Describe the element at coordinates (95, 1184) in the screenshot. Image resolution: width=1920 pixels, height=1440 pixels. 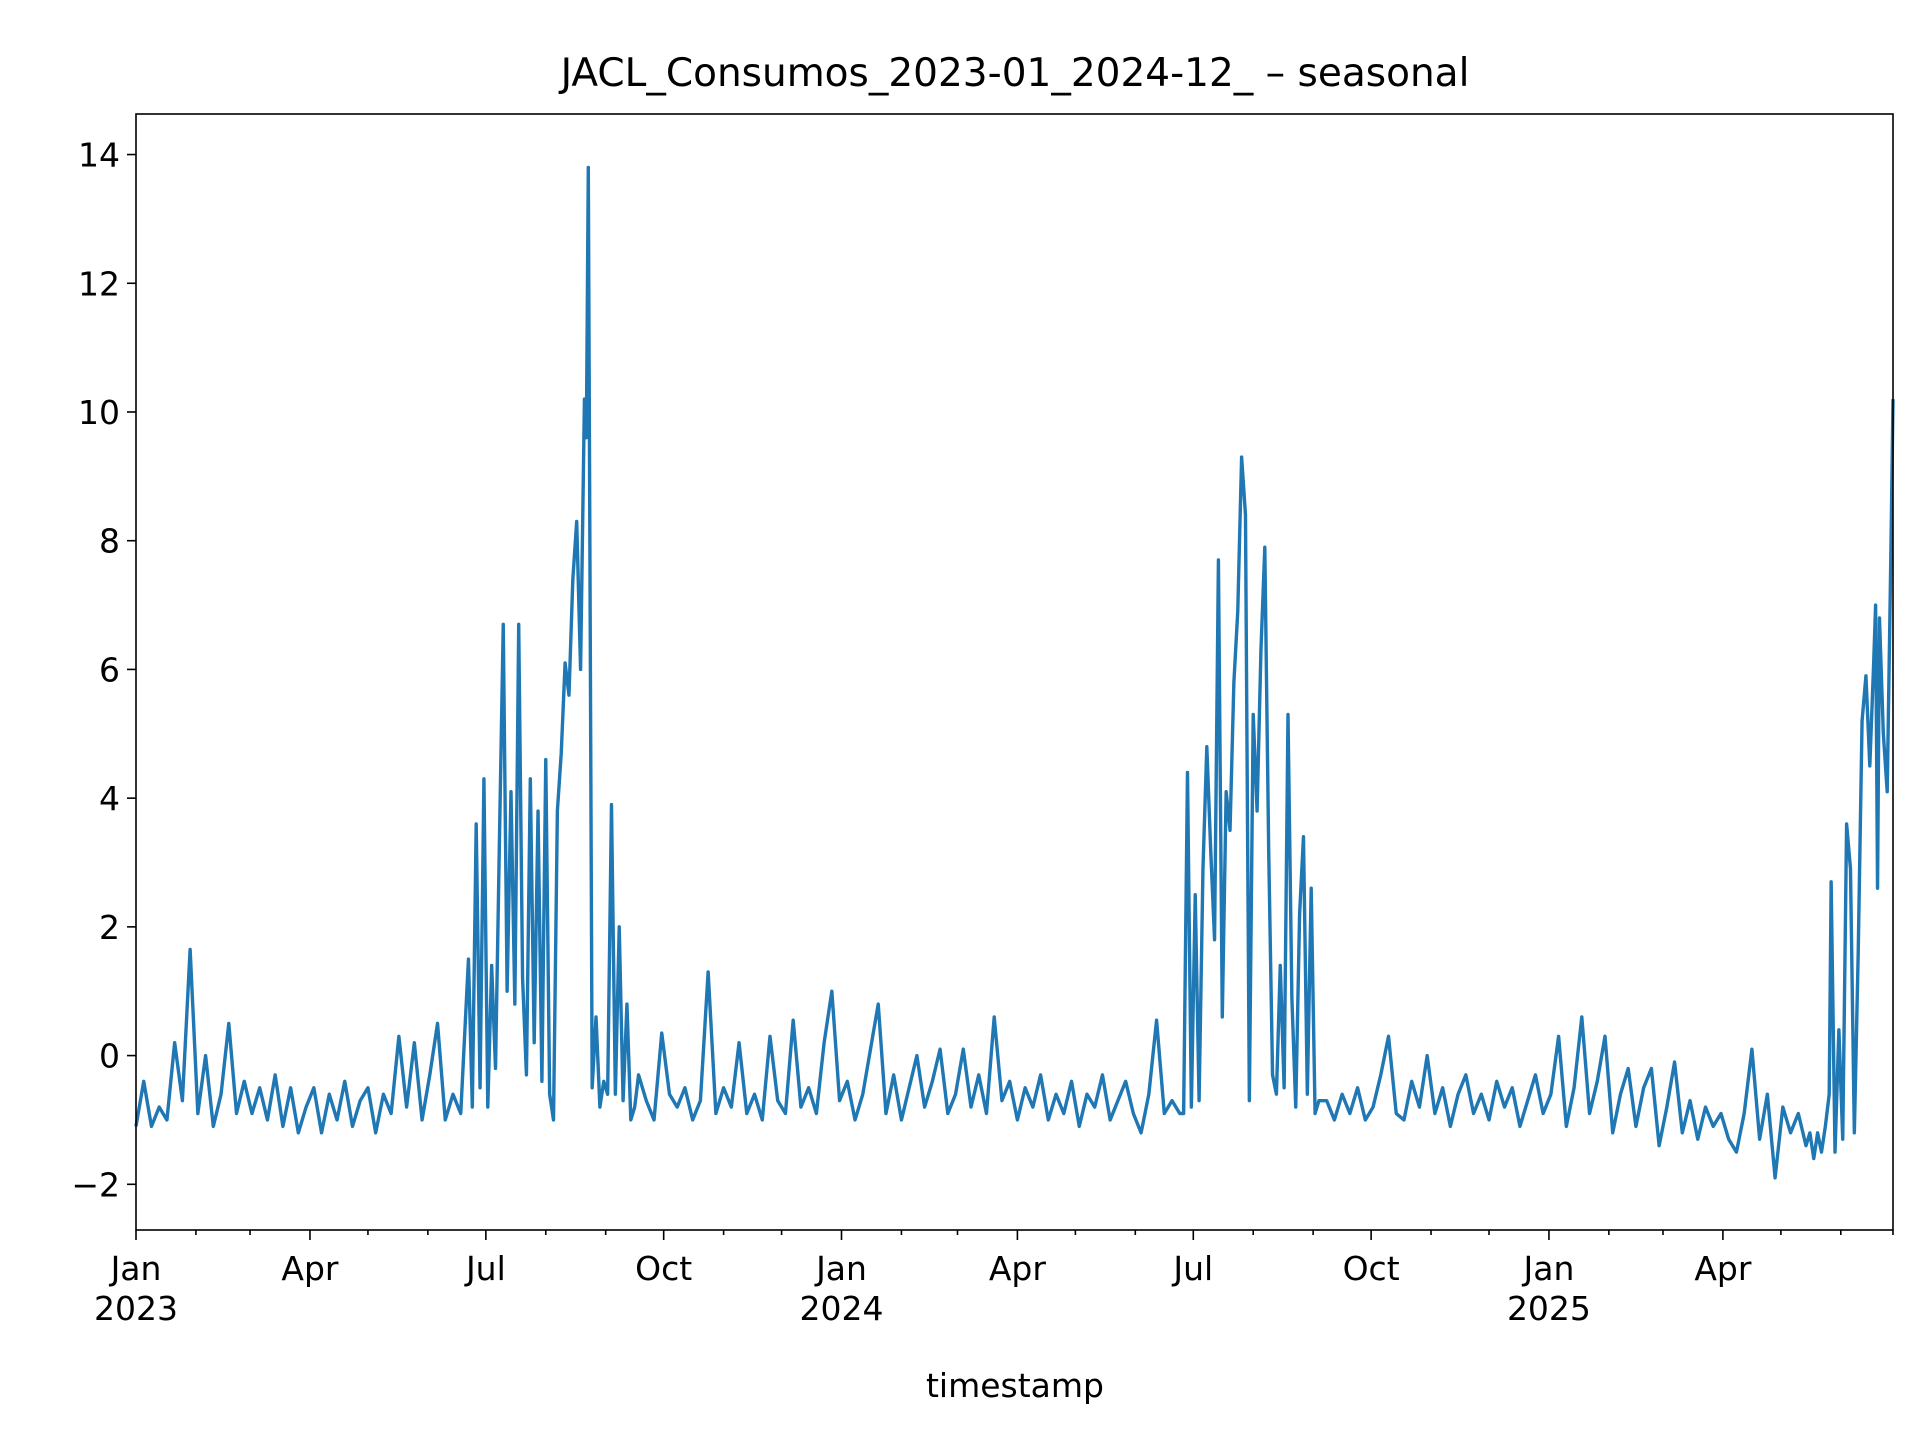
I see `y-tick-label: −2` at that location.